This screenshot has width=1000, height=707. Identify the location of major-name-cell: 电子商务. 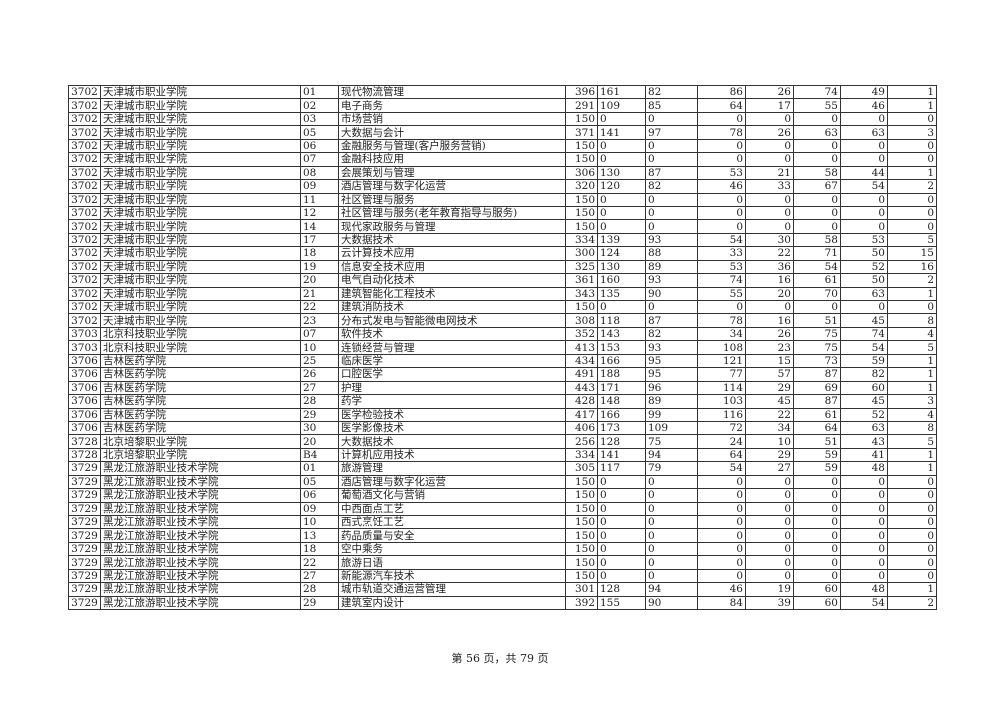
(452, 105).